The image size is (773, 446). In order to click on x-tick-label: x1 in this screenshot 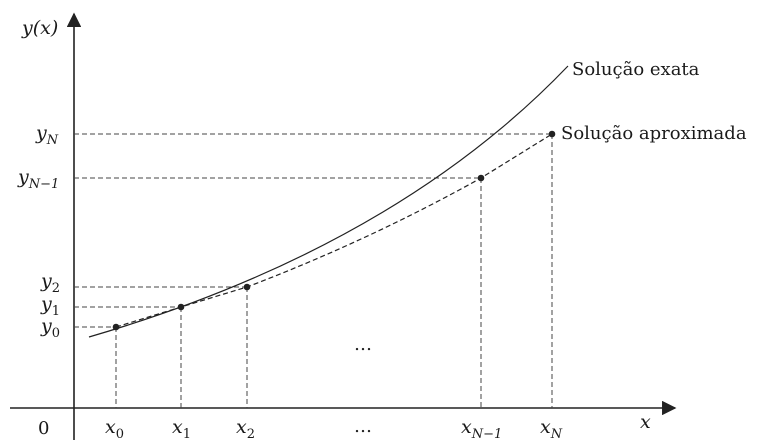, I will do `click(181, 429)`.